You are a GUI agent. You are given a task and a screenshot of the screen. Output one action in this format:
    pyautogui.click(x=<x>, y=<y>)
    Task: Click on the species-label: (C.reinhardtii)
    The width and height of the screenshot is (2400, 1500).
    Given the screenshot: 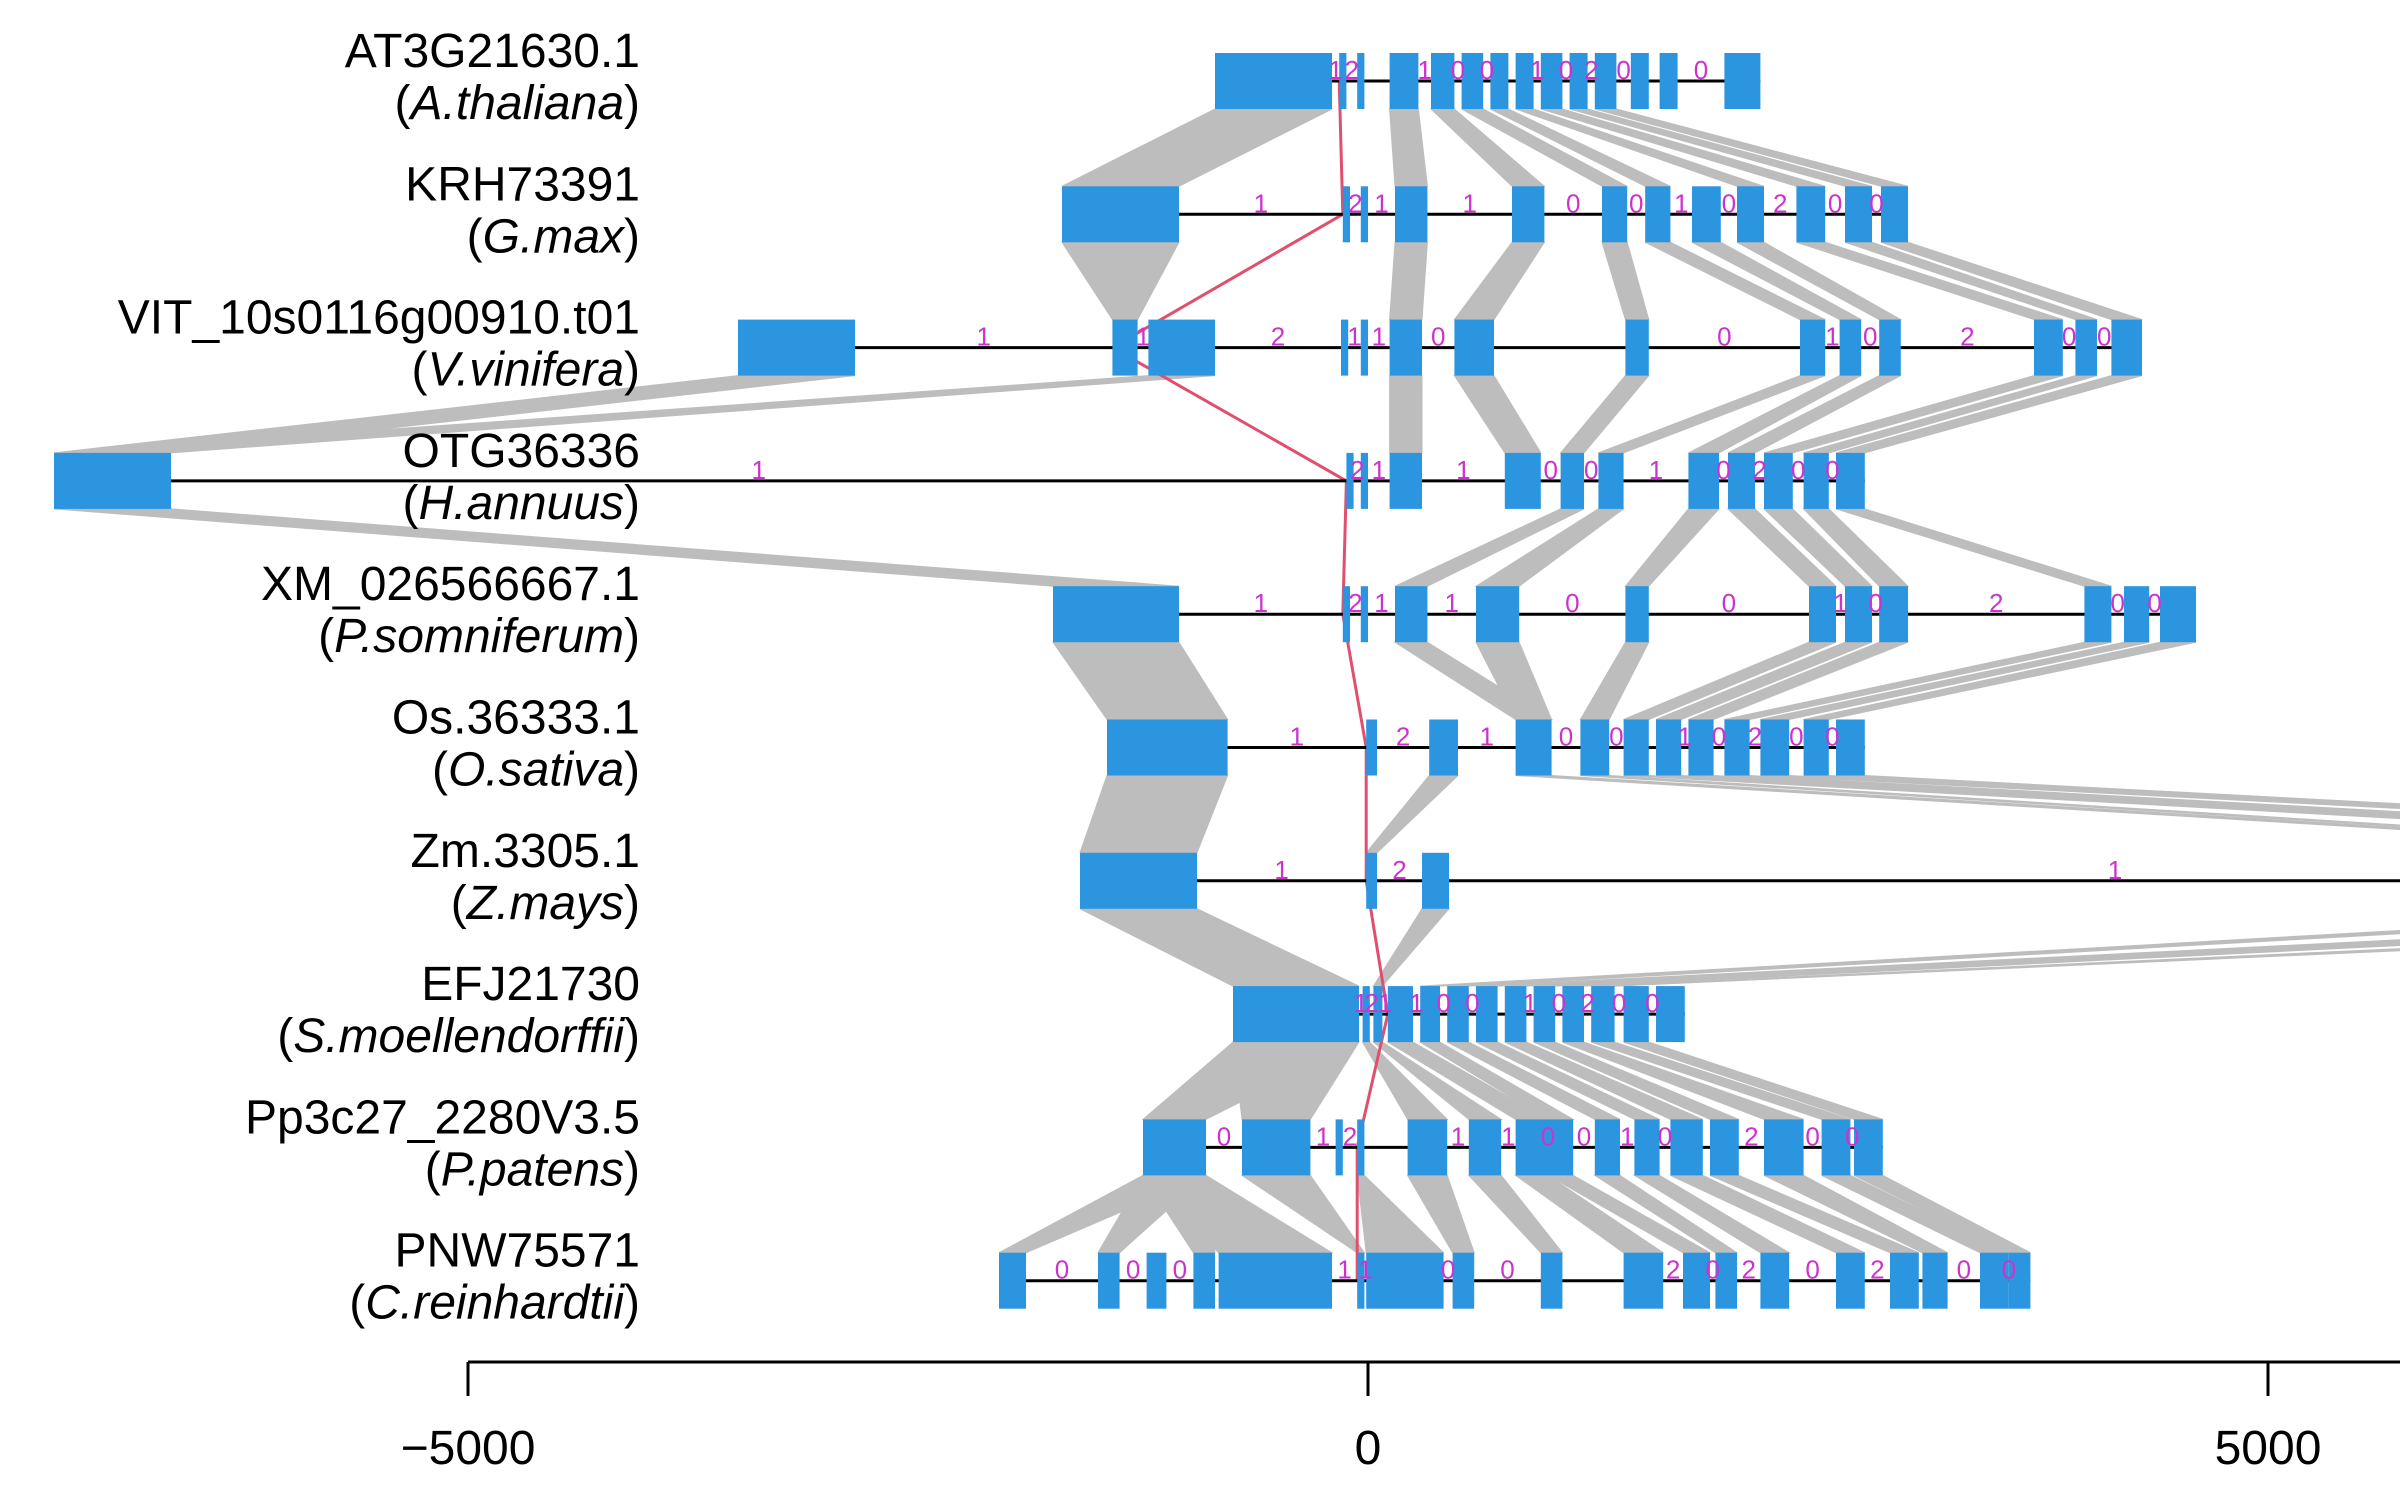 What is the action you would take?
    pyautogui.click(x=494, y=1303)
    